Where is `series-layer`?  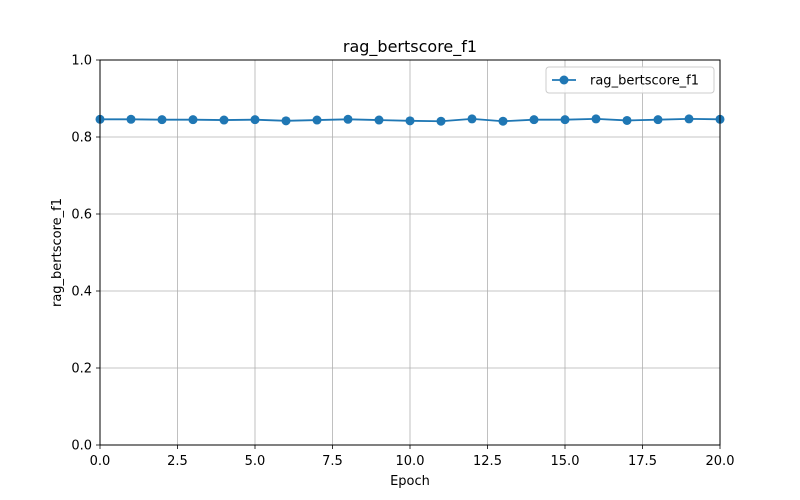
series-layer is located at coordinates (410, 120).